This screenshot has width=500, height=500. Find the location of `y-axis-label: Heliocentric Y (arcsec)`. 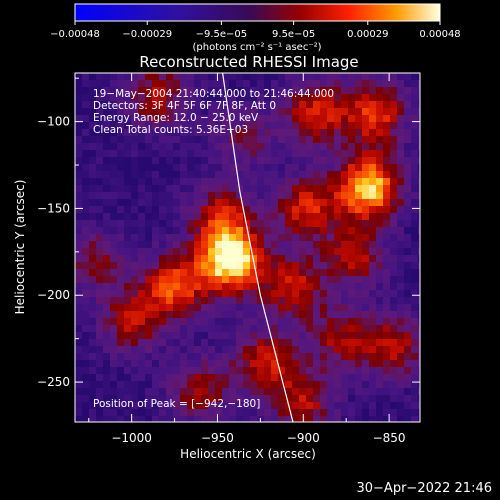

y-axis-label: Heliocentric Y (arcsec) is located at coordinates (20, 247).